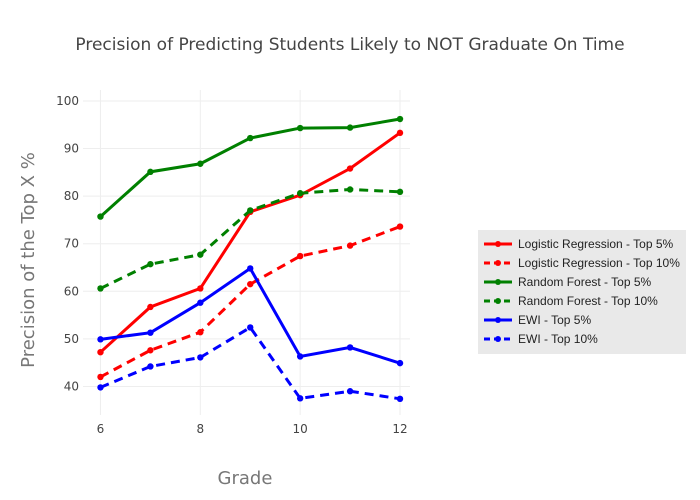  I want to click on x-tick-label: 6, so click(101, 429).